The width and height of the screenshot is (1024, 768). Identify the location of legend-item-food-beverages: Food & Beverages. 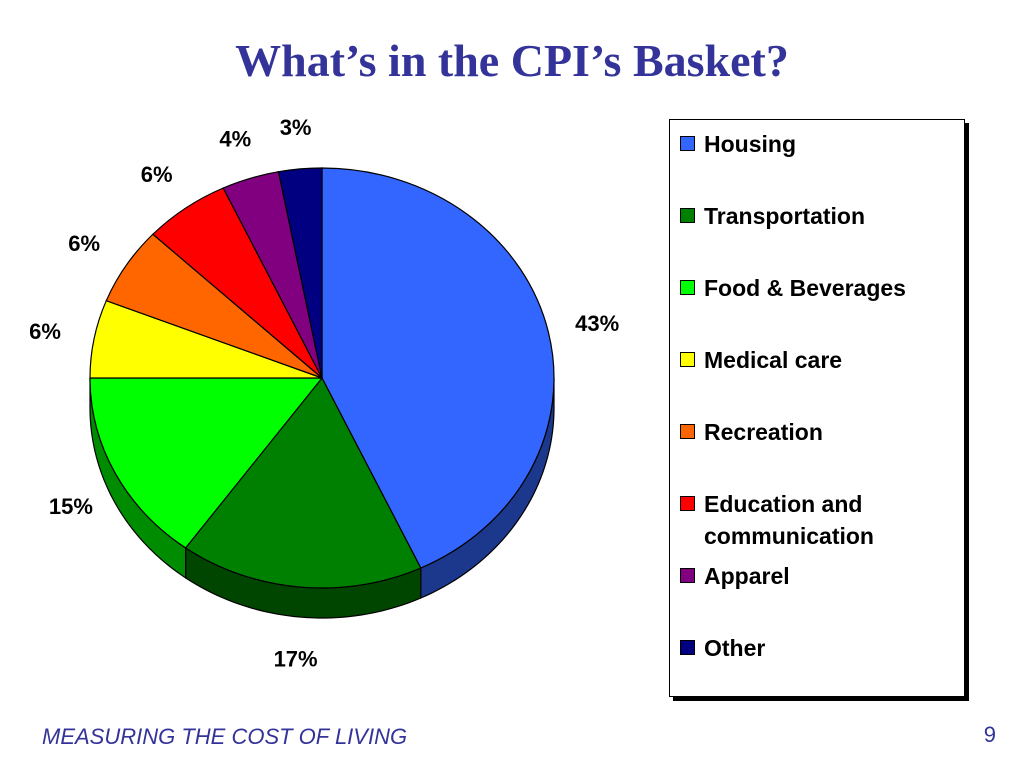
(821, 288).